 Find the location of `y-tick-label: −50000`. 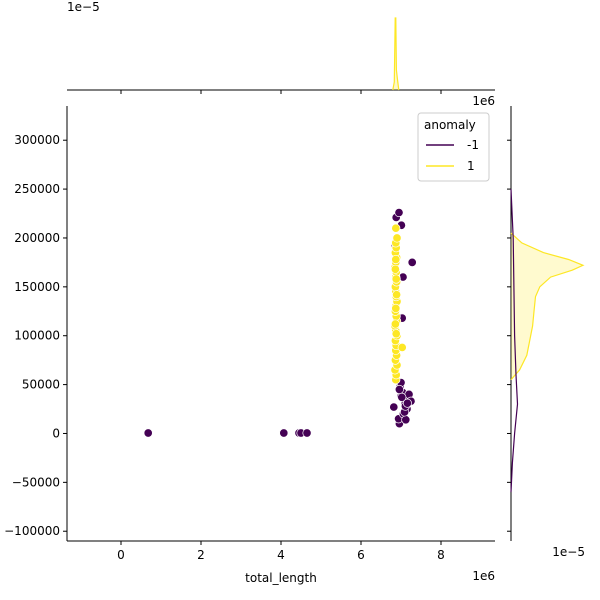

y-tick-label: −50000 is located at coordinates (36, 482).